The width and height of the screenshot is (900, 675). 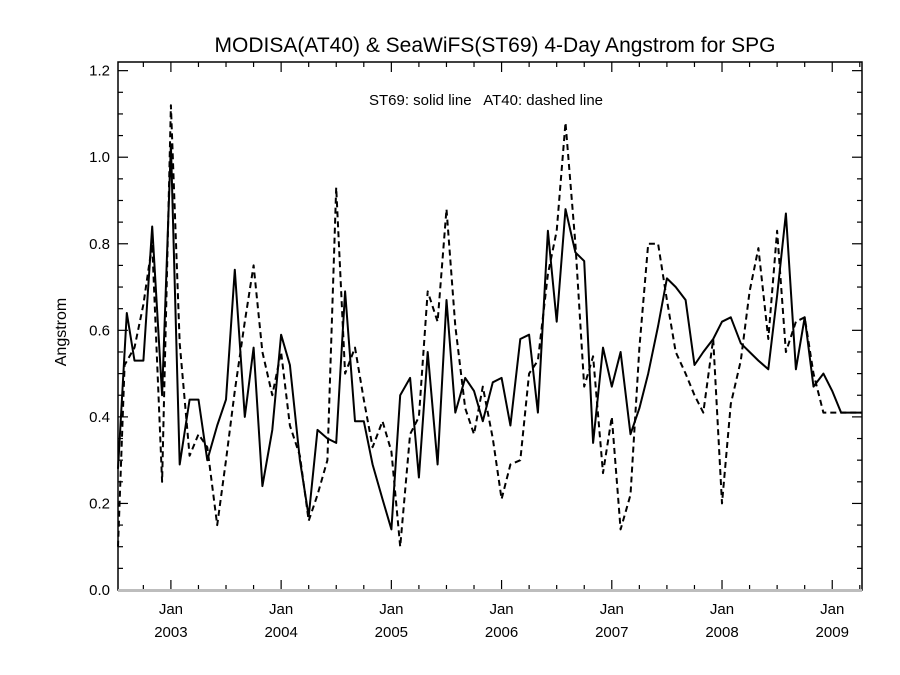 What do you see at coordinates (99, 330) in the screenshot?
I see `y-tick-label: 0.6` at bounding box center [99, 330].